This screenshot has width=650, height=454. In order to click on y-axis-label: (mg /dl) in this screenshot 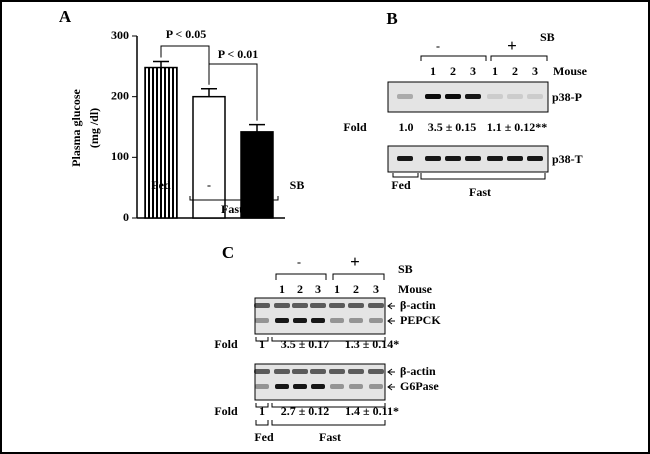, I will do `click(94, 128)`.